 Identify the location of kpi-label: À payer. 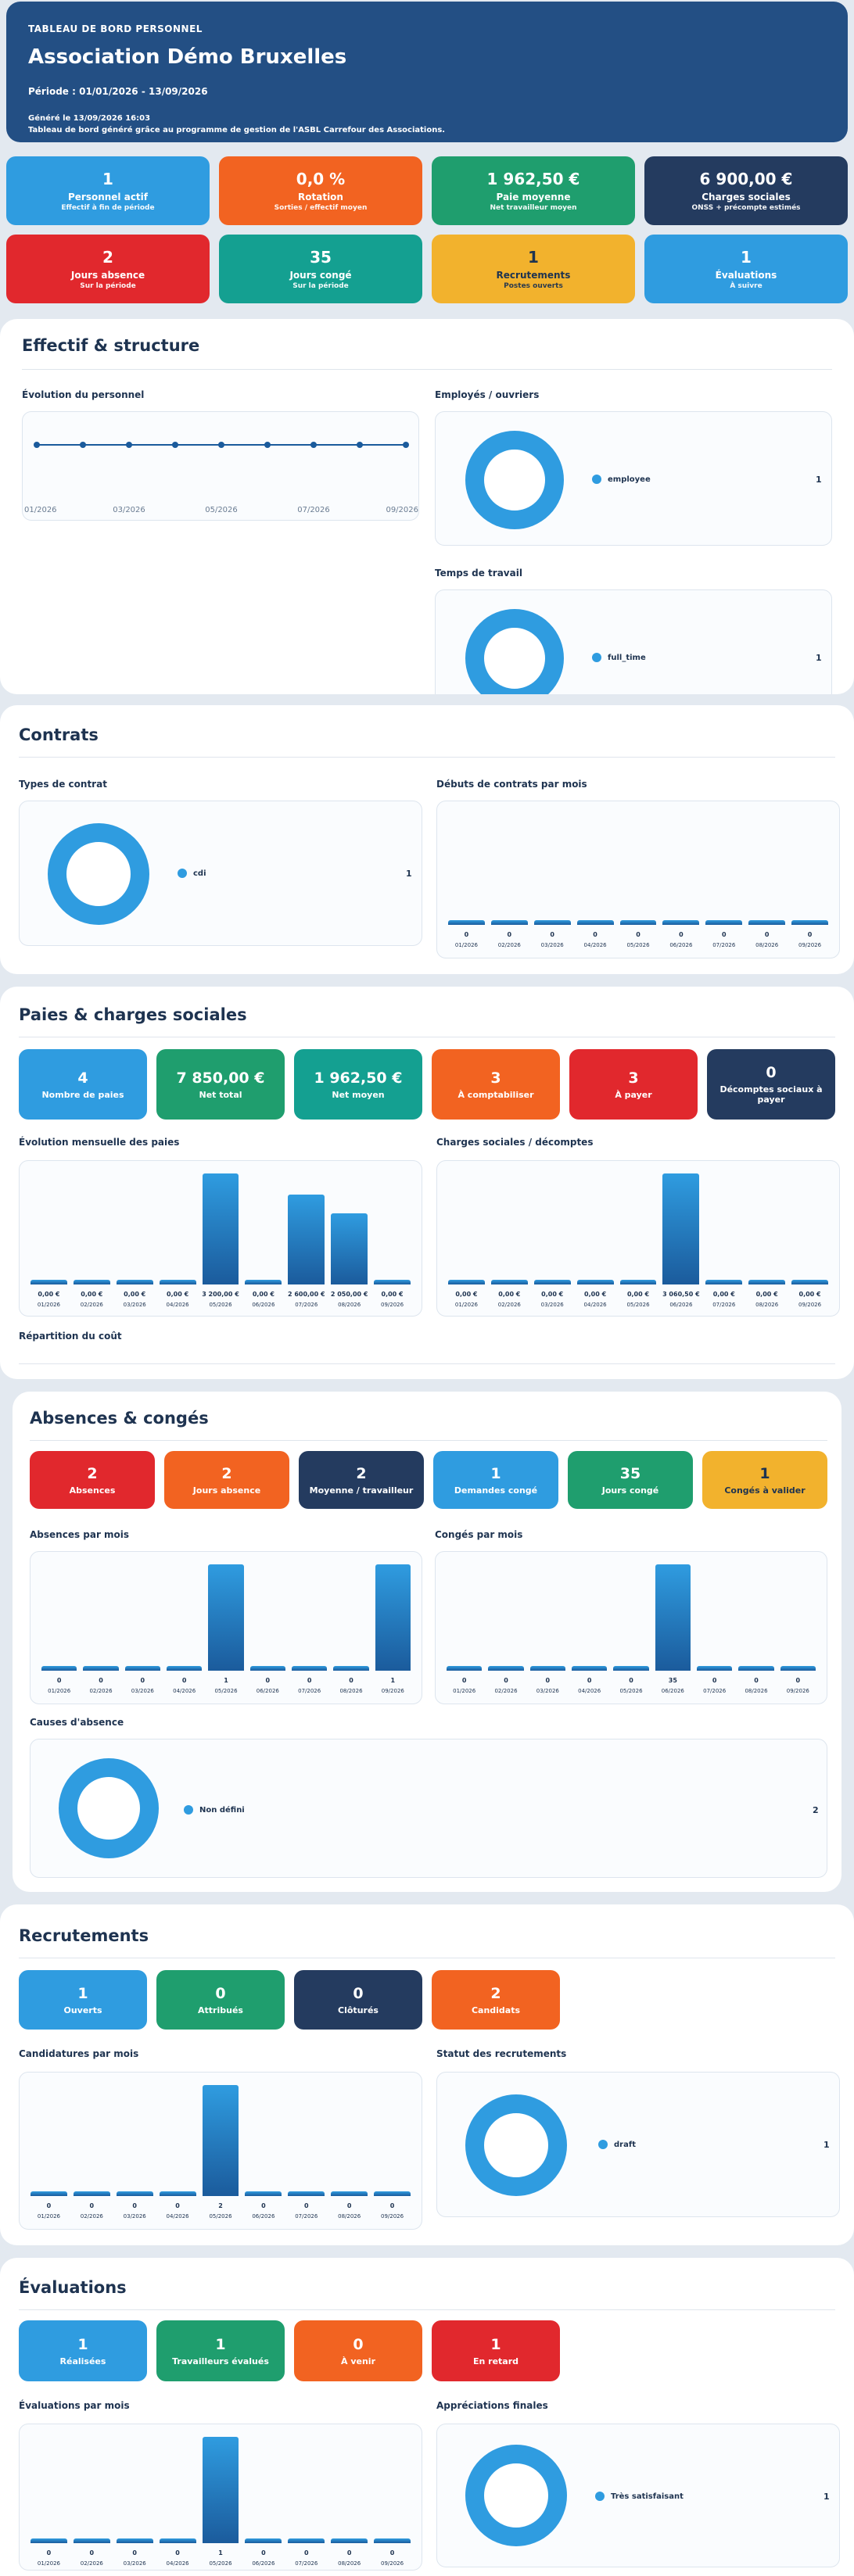
(634, 1094).